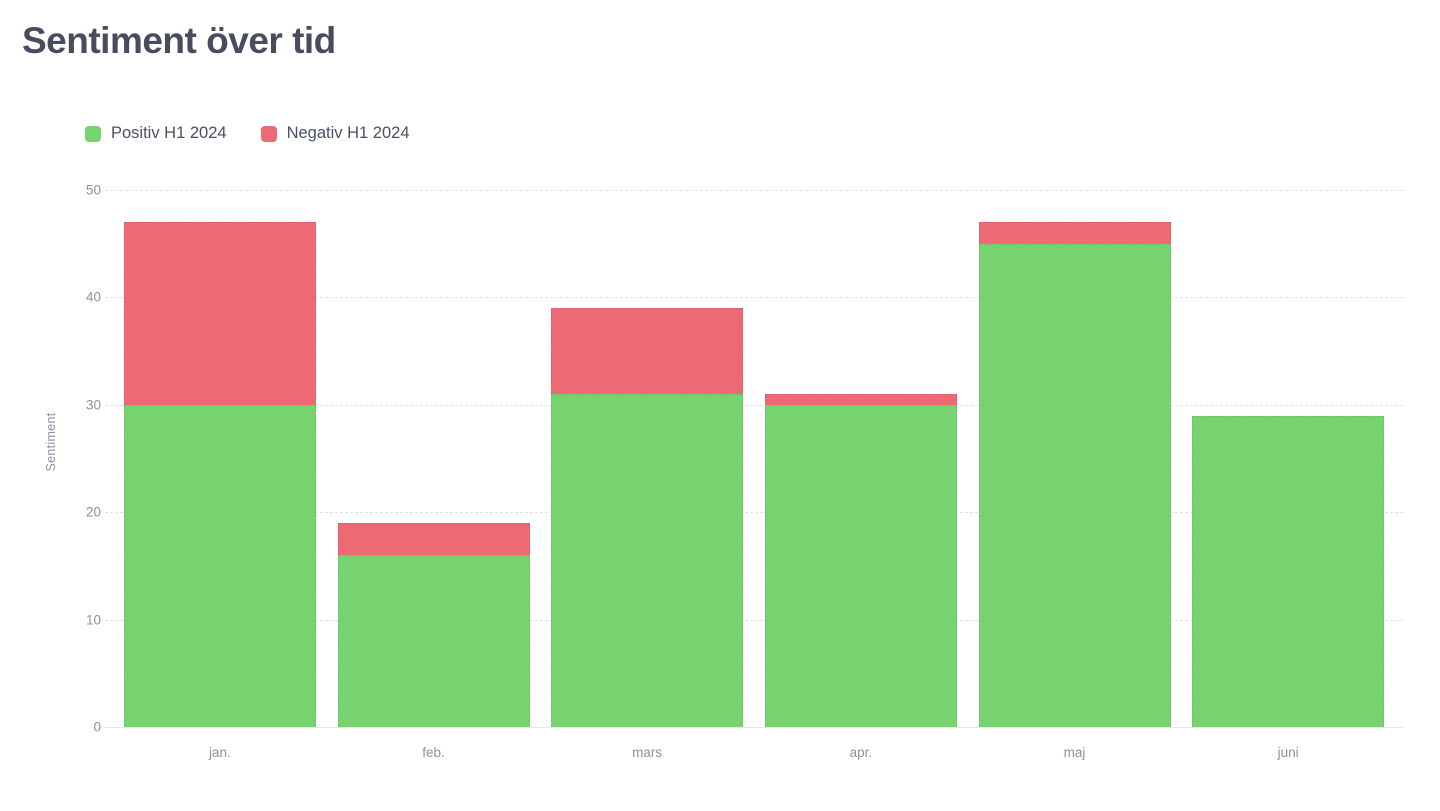  Describe the element at coordinates (647, 351) in the screenshot. I see `bar-segment-negativ-h1-2024-mars` at that location.